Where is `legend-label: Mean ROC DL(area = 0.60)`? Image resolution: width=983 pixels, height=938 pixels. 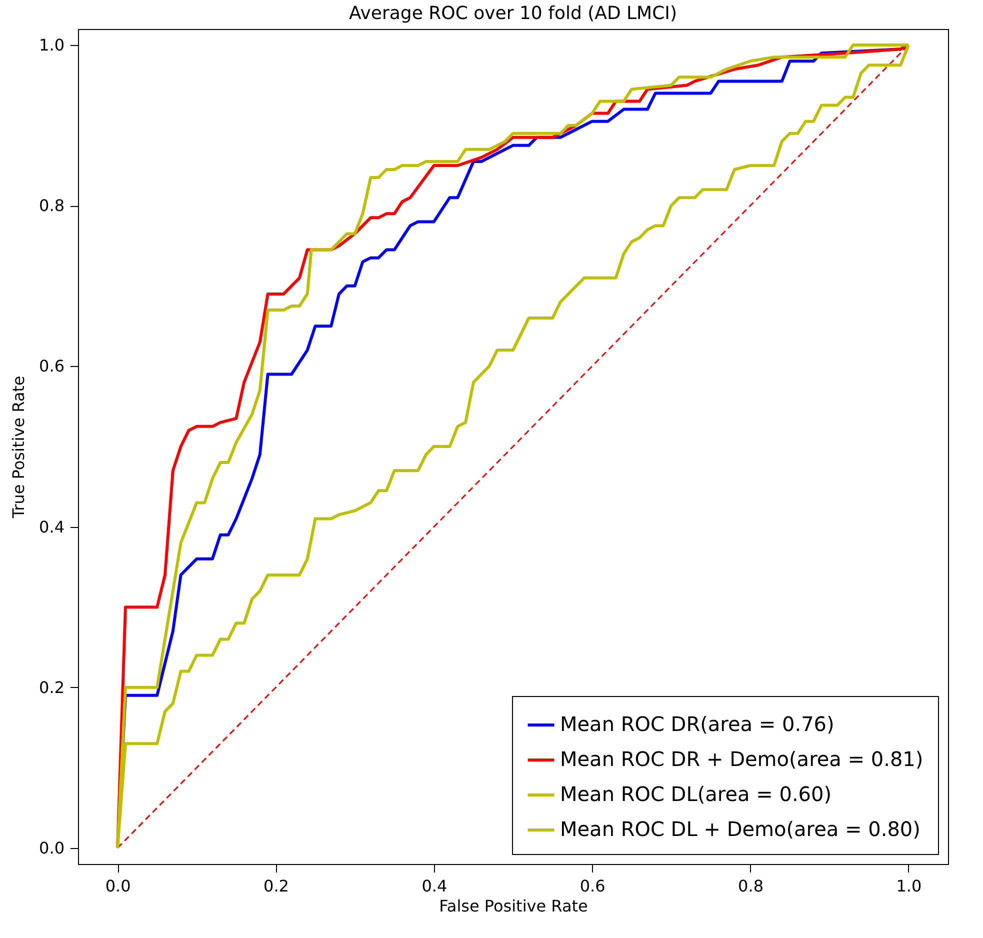
legend-label: Mean ROC DL(area = 0.60) is located at coordinates (696, 794).